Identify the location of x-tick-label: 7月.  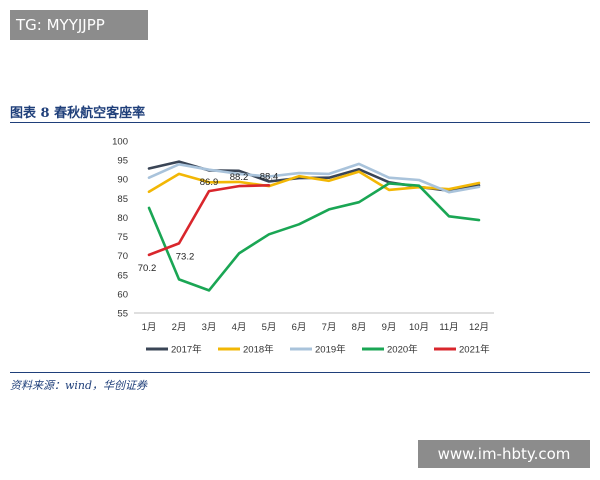
(329, 327).